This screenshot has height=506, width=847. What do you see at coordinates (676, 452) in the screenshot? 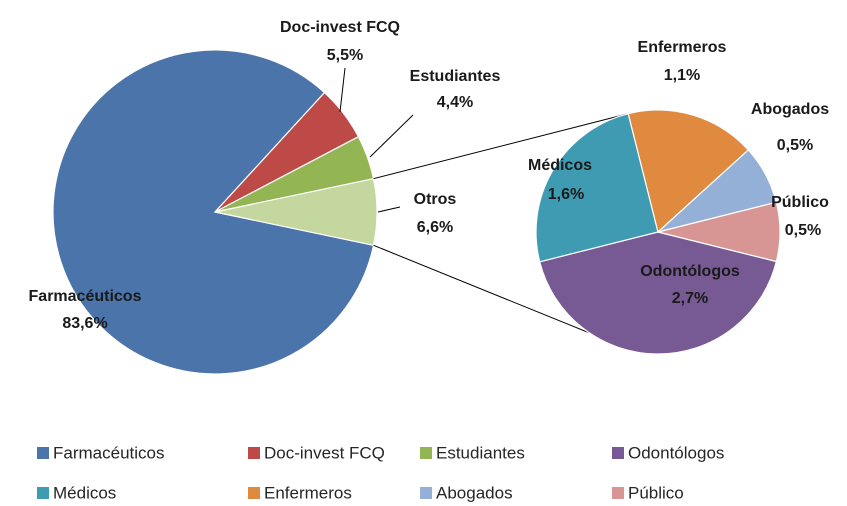
I see `legend-label: Odontólogos` at bounding box center [676, 452].